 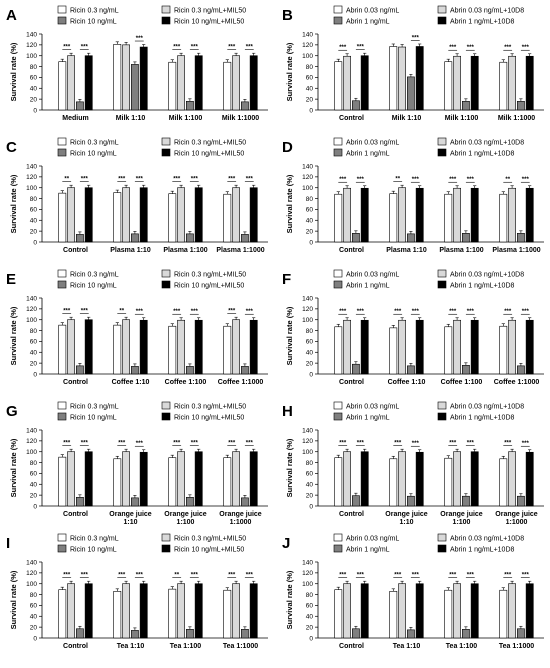 I want to click on legend-label: Ricin 10 ng/mL+MIL50, so click(x=209, y=418).